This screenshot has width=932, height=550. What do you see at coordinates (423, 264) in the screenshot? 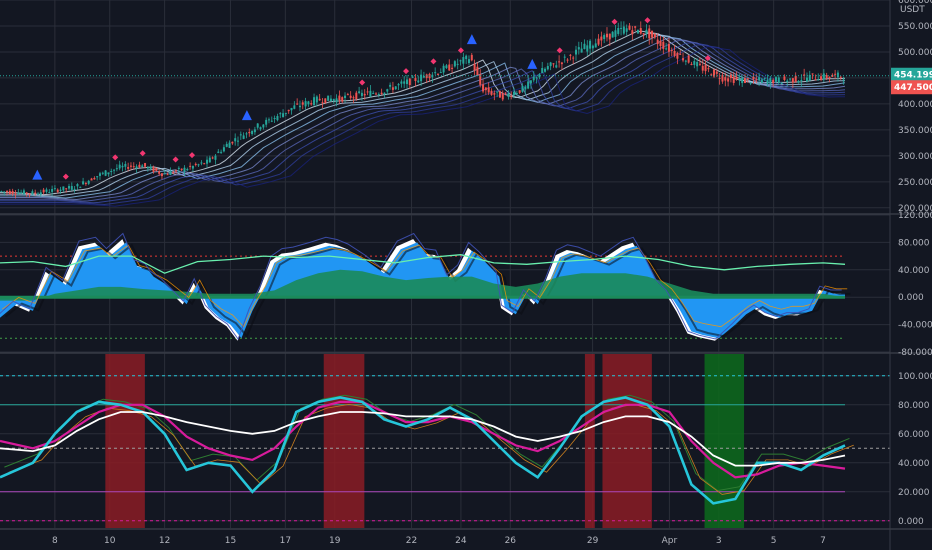
I see `teal-signal-line` at bounding box center [423, 264].